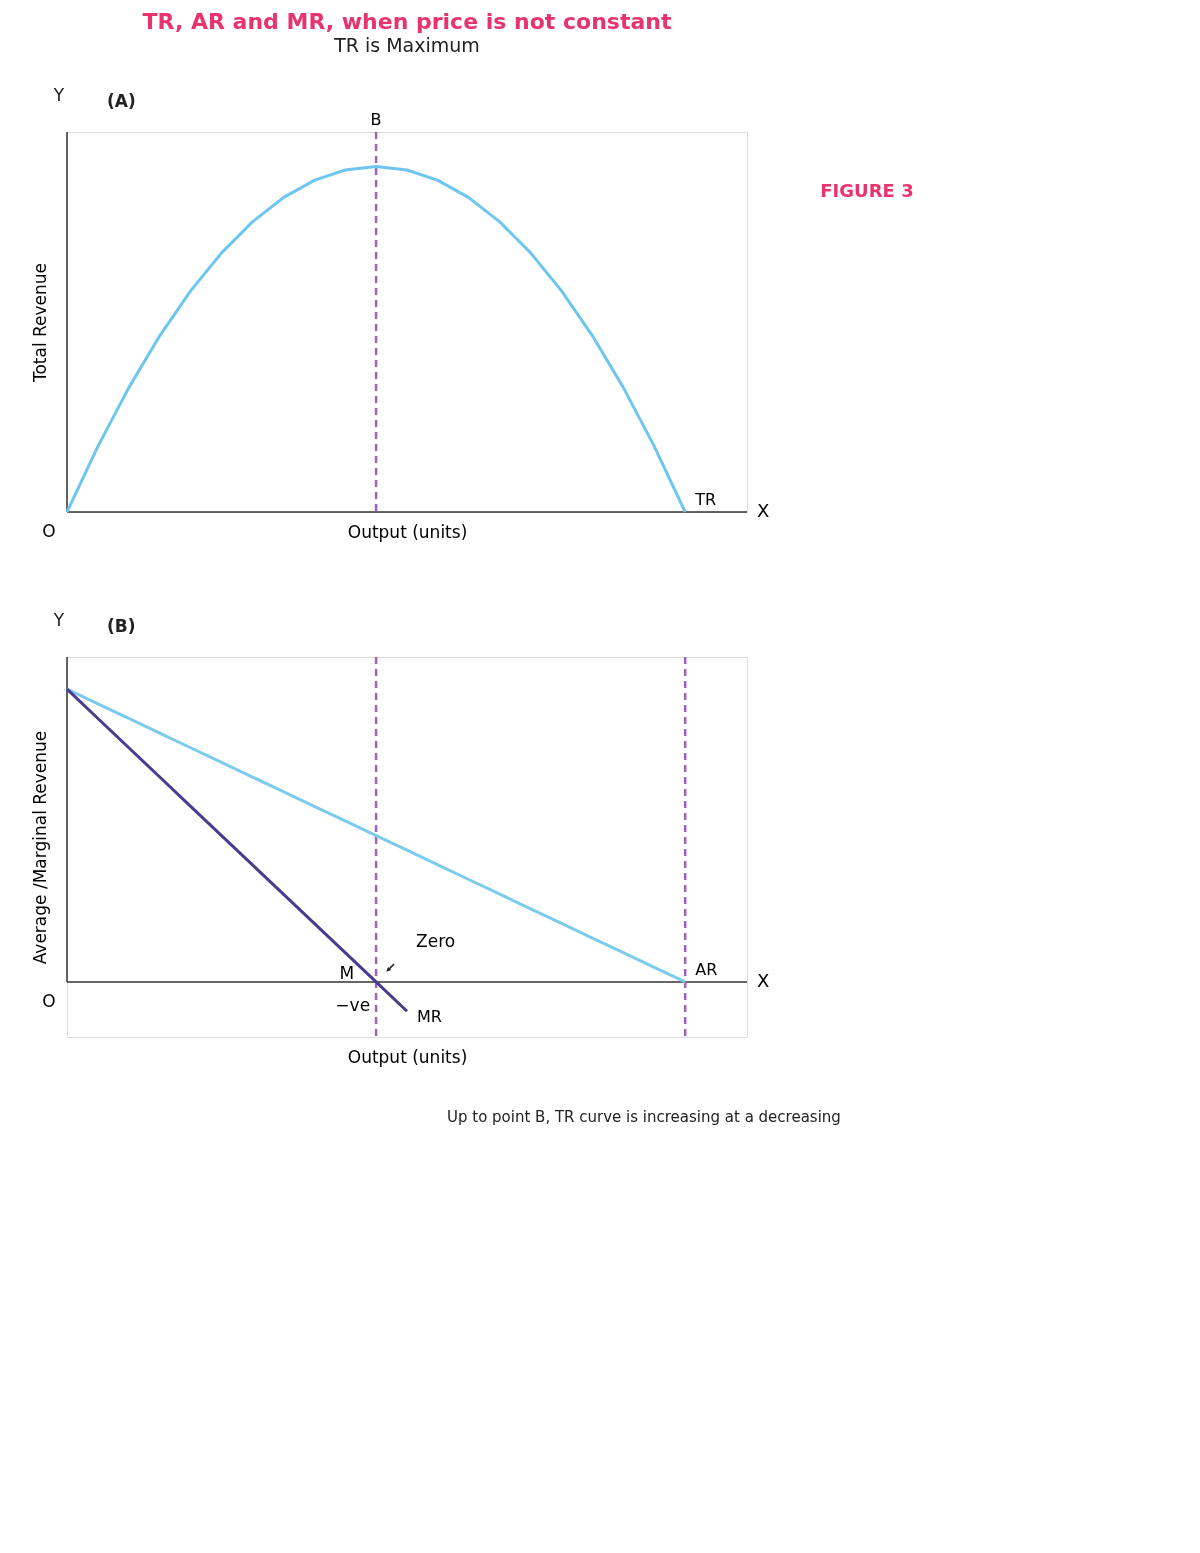 This screenshot has height=1553, width=1200. Describe the element at coordinates (49, 1000) in the screenshot. I see `annotation: O` at that location.